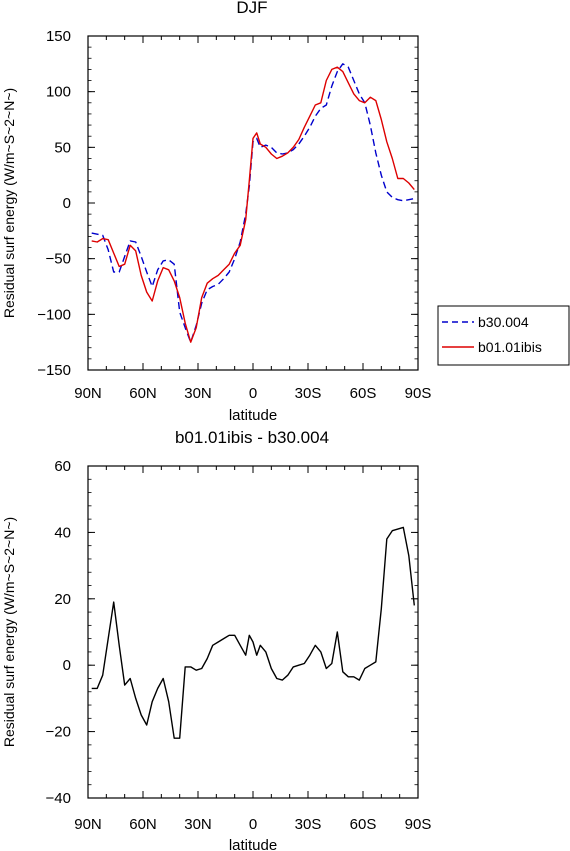 This screenshot has width=570, height=851. Describe the element at coordinates (58, 92) in the screenshot. I see `y-tick-label: 100` at that location.